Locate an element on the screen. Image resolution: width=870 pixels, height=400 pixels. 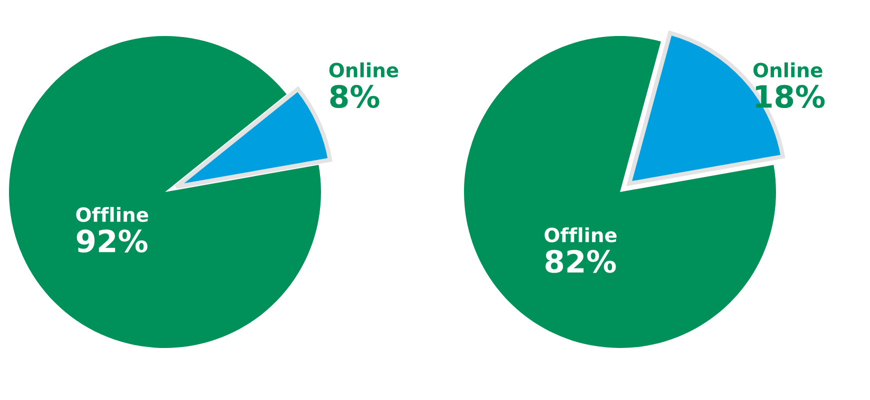
data-label: 92% is located at coordinates (112, 241).